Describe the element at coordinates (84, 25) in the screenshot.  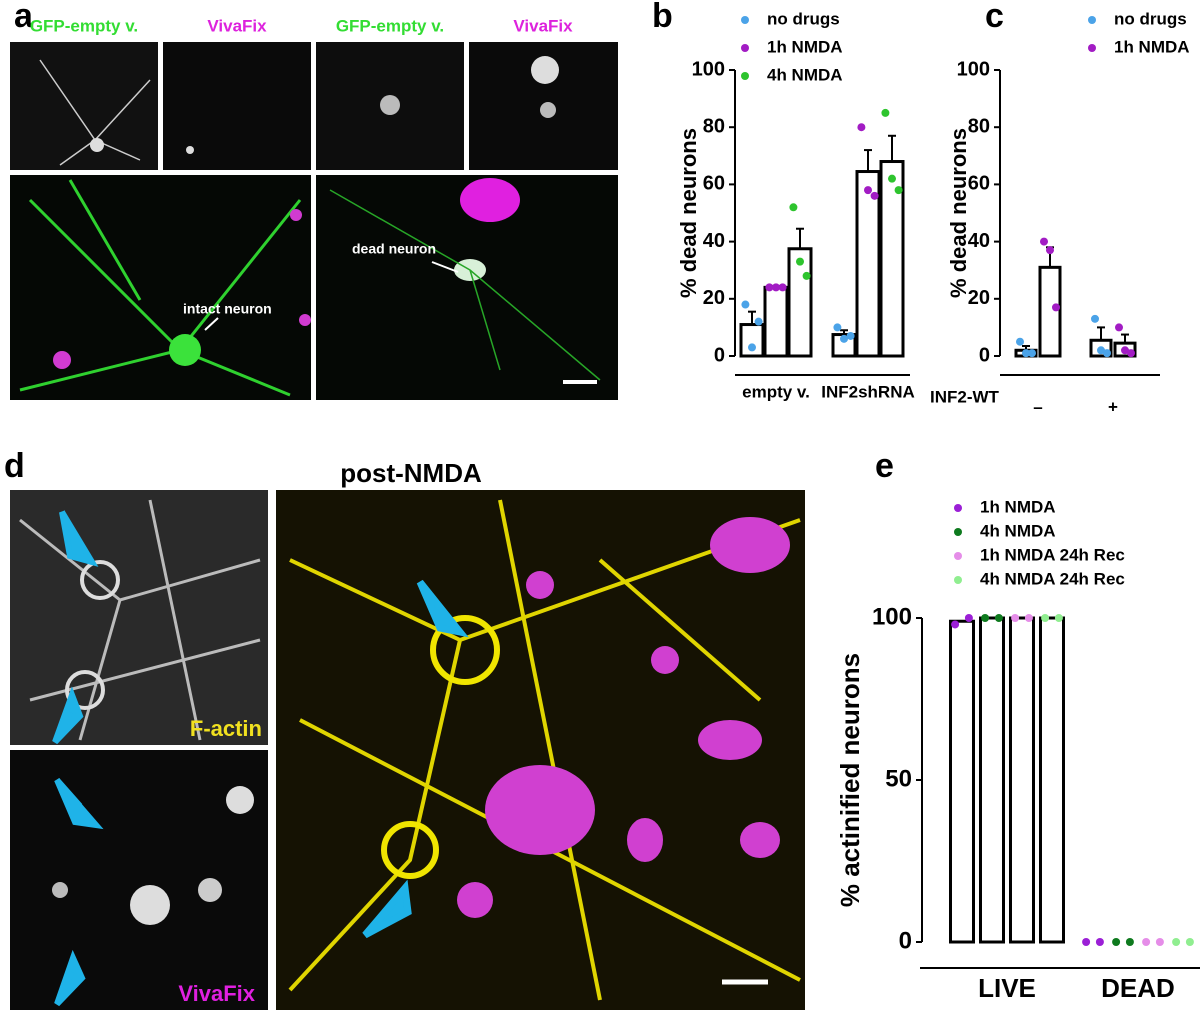
I see `image-label: GFP-empty v.` at that location.